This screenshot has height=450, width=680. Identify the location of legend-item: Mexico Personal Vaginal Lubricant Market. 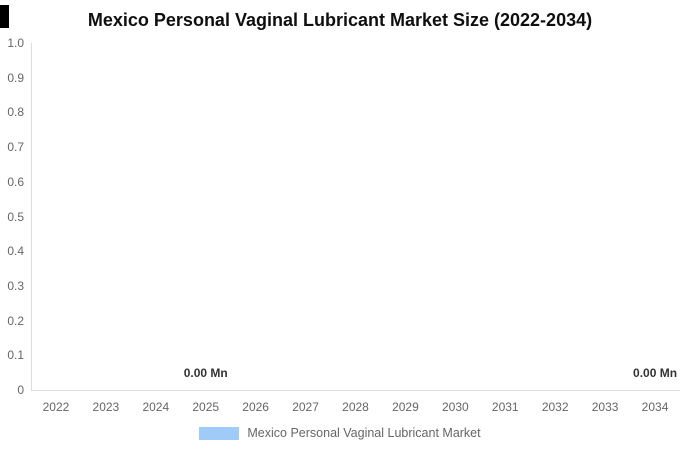
(340, 433).